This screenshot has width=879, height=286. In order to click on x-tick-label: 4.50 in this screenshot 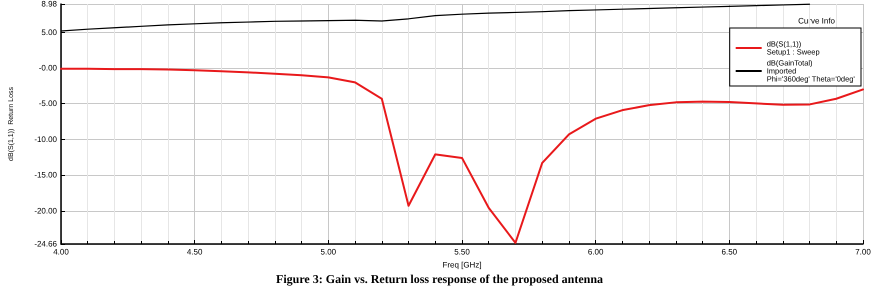, I will do `click(194, 252)`.